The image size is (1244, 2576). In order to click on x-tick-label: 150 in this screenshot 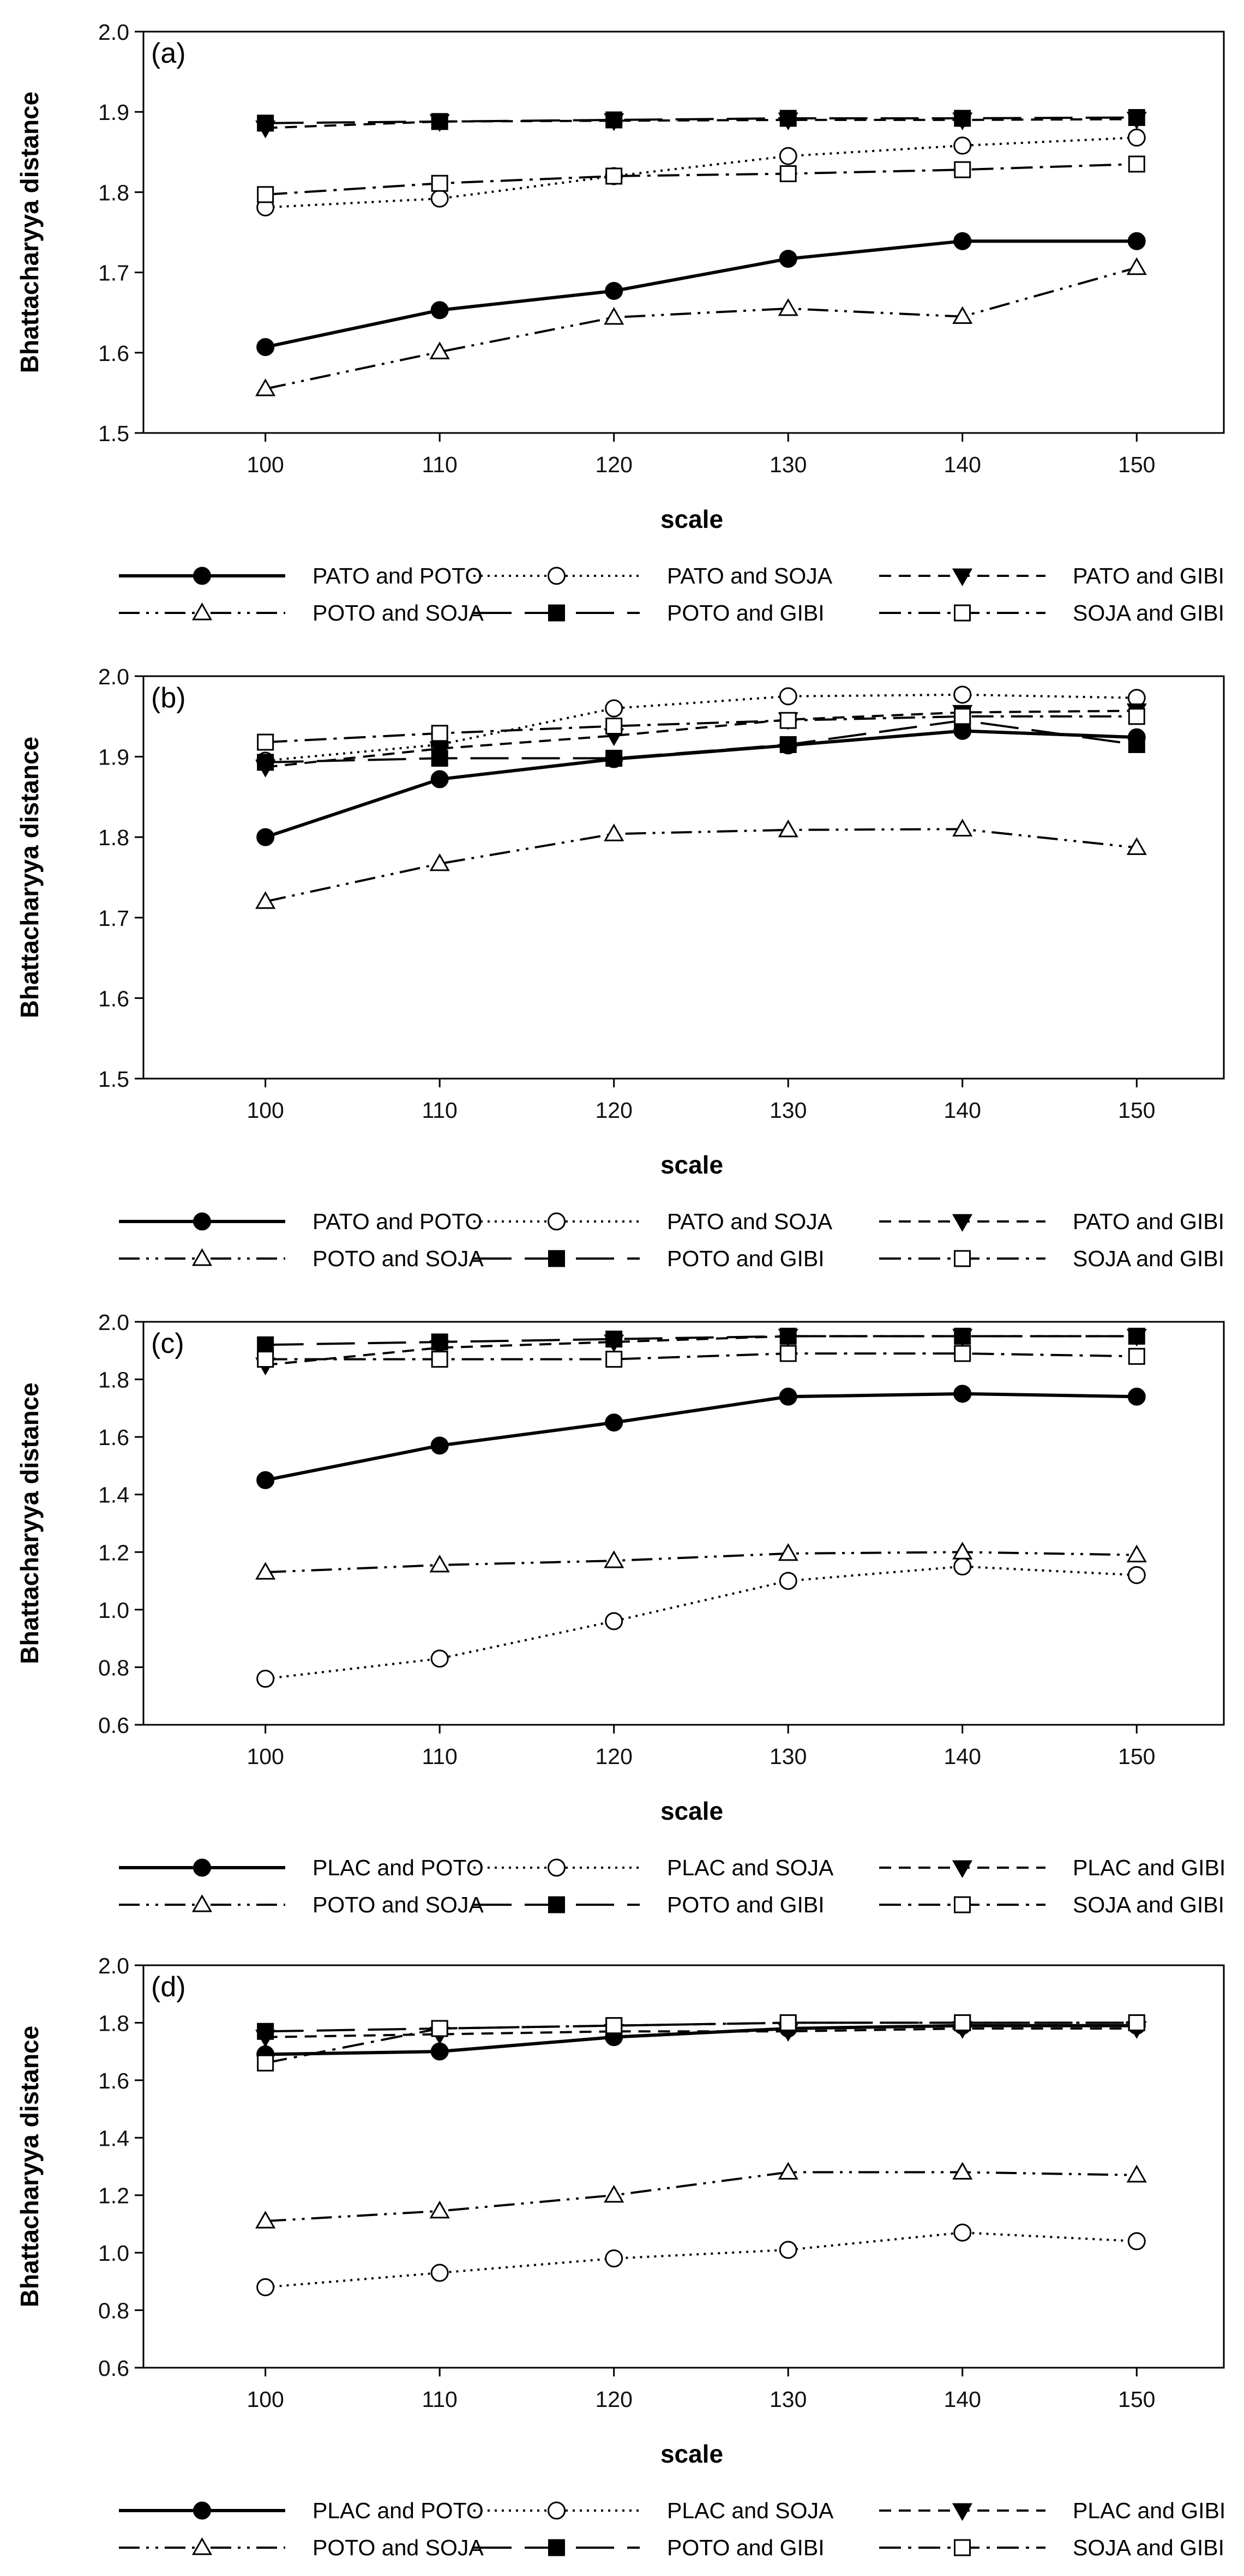, I will do `click(1136, 1756)`.